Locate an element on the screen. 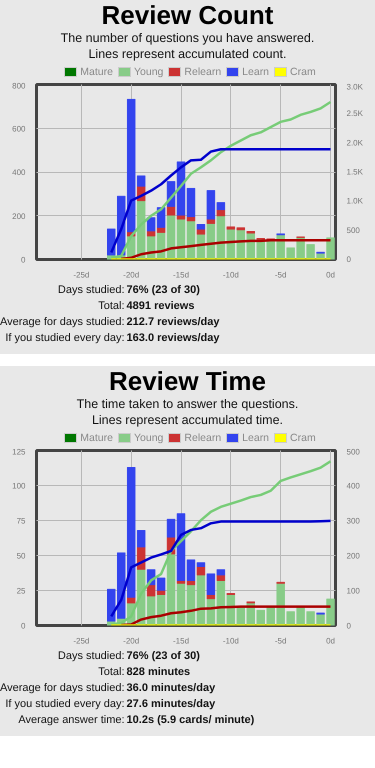 The height and width of the screenshot is (768, 375). y2-tick-label: 400 is located at coordinates (353, 486).